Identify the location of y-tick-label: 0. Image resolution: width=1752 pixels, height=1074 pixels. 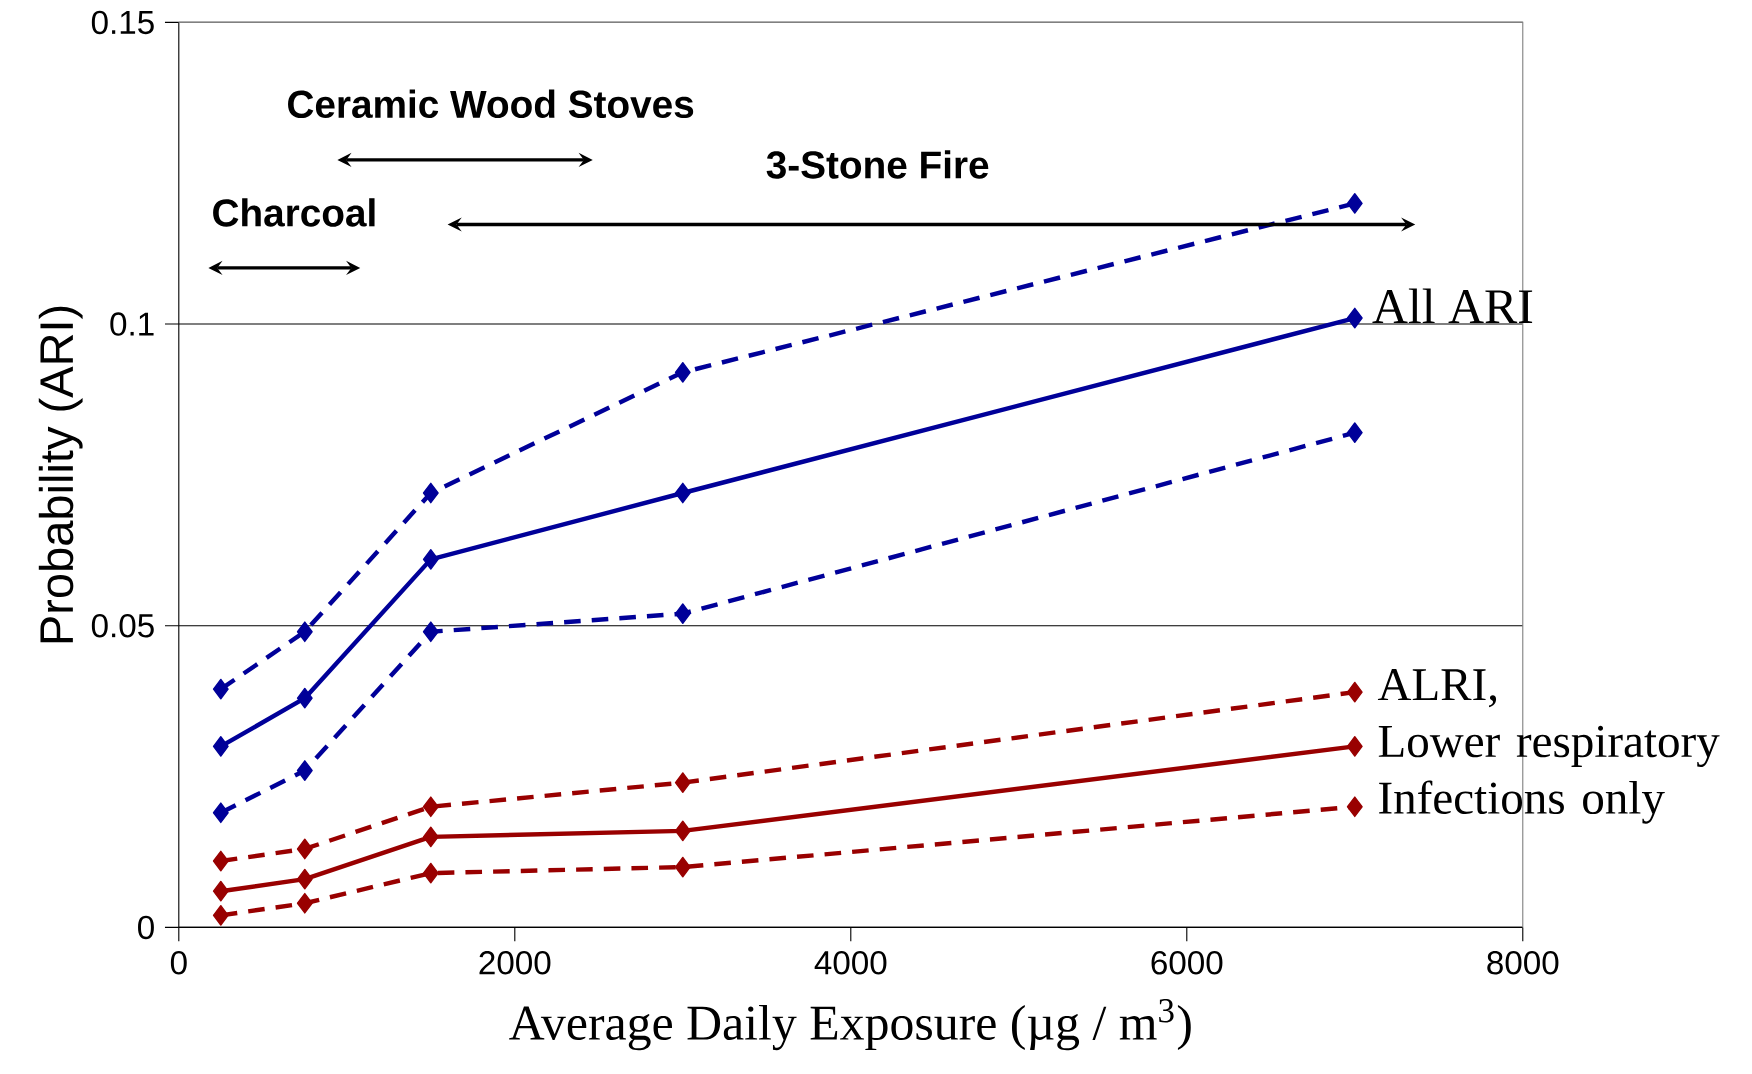
(146, 927).